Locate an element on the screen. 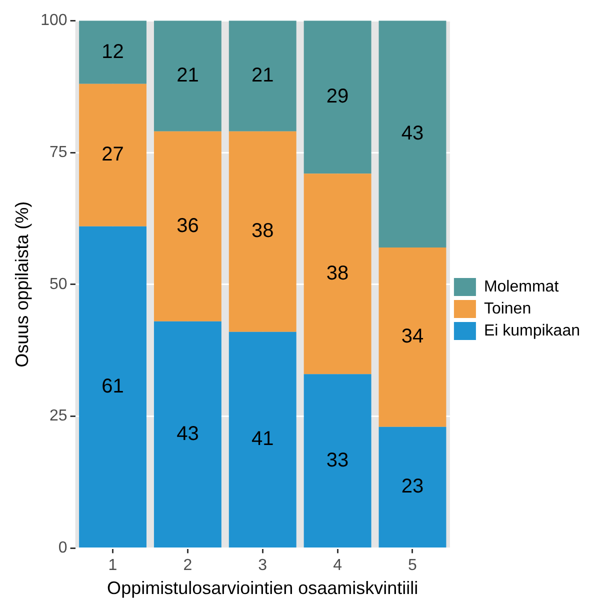 The height and width of the screenshot is (609, 603). data-label: 61 is located at coordinates (113, 386).